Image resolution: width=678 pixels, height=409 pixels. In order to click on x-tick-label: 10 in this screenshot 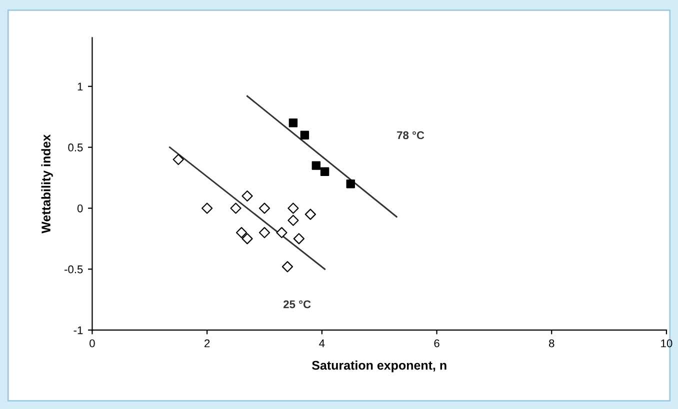, I will do `click(666, 343)`.